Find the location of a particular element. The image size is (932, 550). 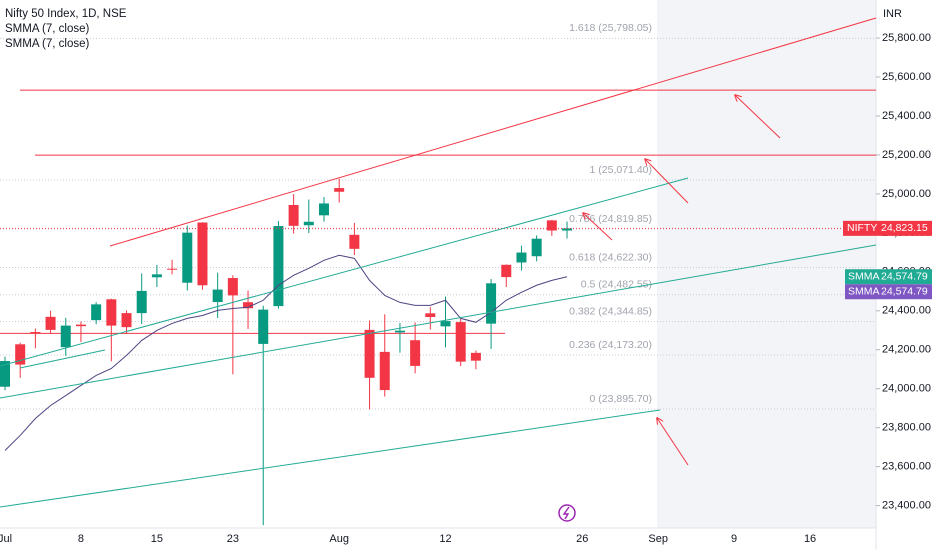

y-tick-label: 25,800.00 is located at coordinates (906, 38).